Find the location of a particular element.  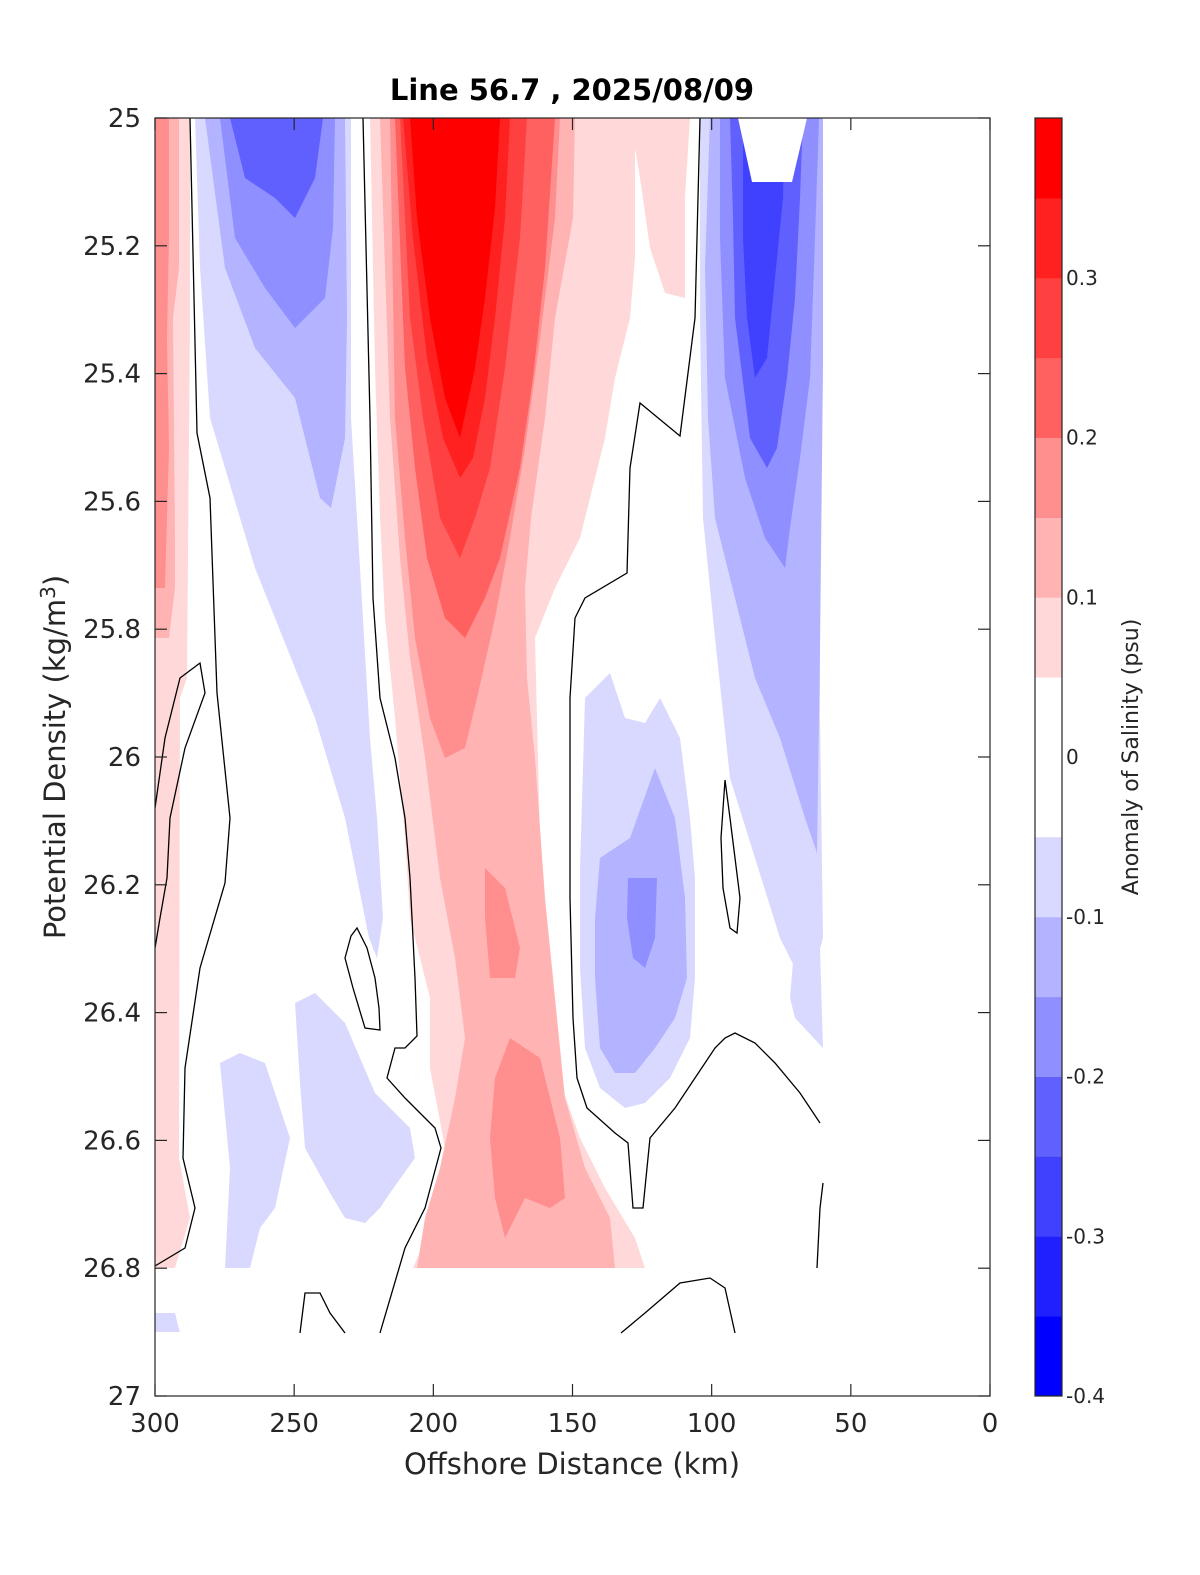

y-axis-label: Potential Density (kg/m3) is located at coordinates (54, 757).